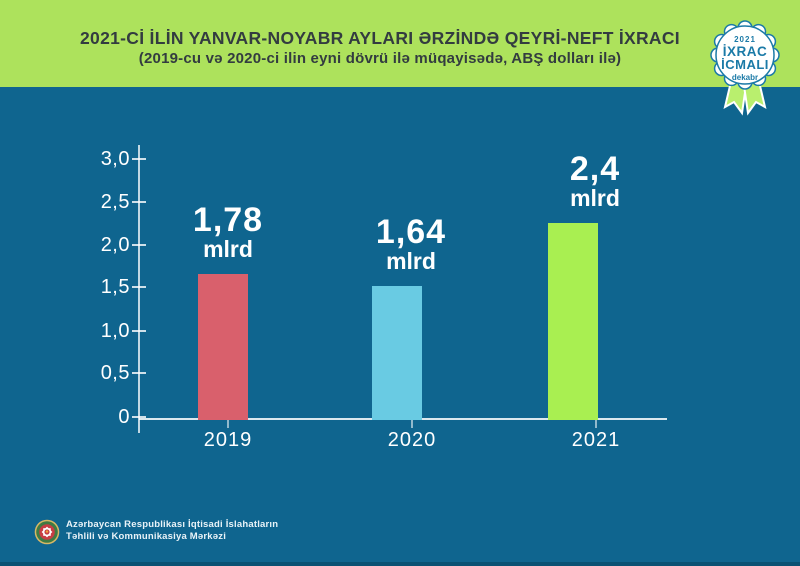 The height and width of the screenshot is (566, 800). Describe the element at coordinates (411, 232) in the screenshot. I see `value-number: 1,64` at that location.